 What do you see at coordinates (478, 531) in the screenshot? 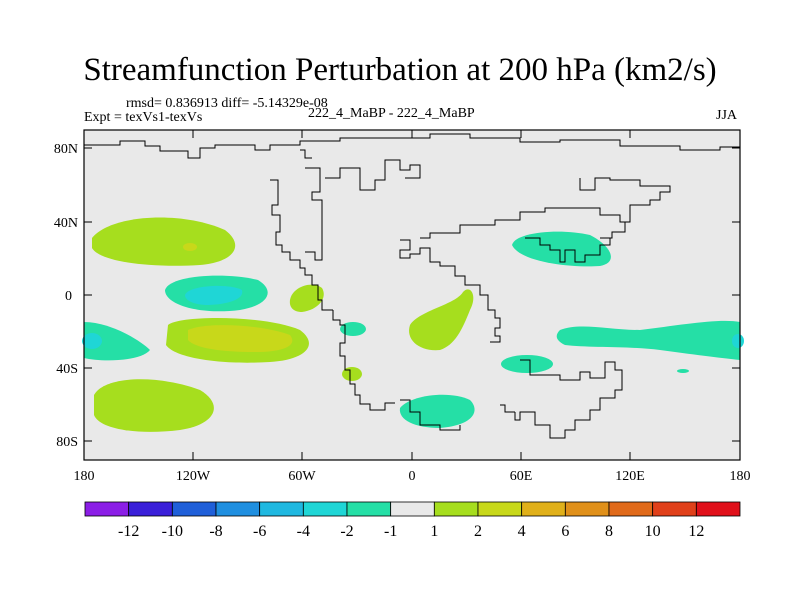
I see `colorbar-label: 2` at bounding box center [478, 531].